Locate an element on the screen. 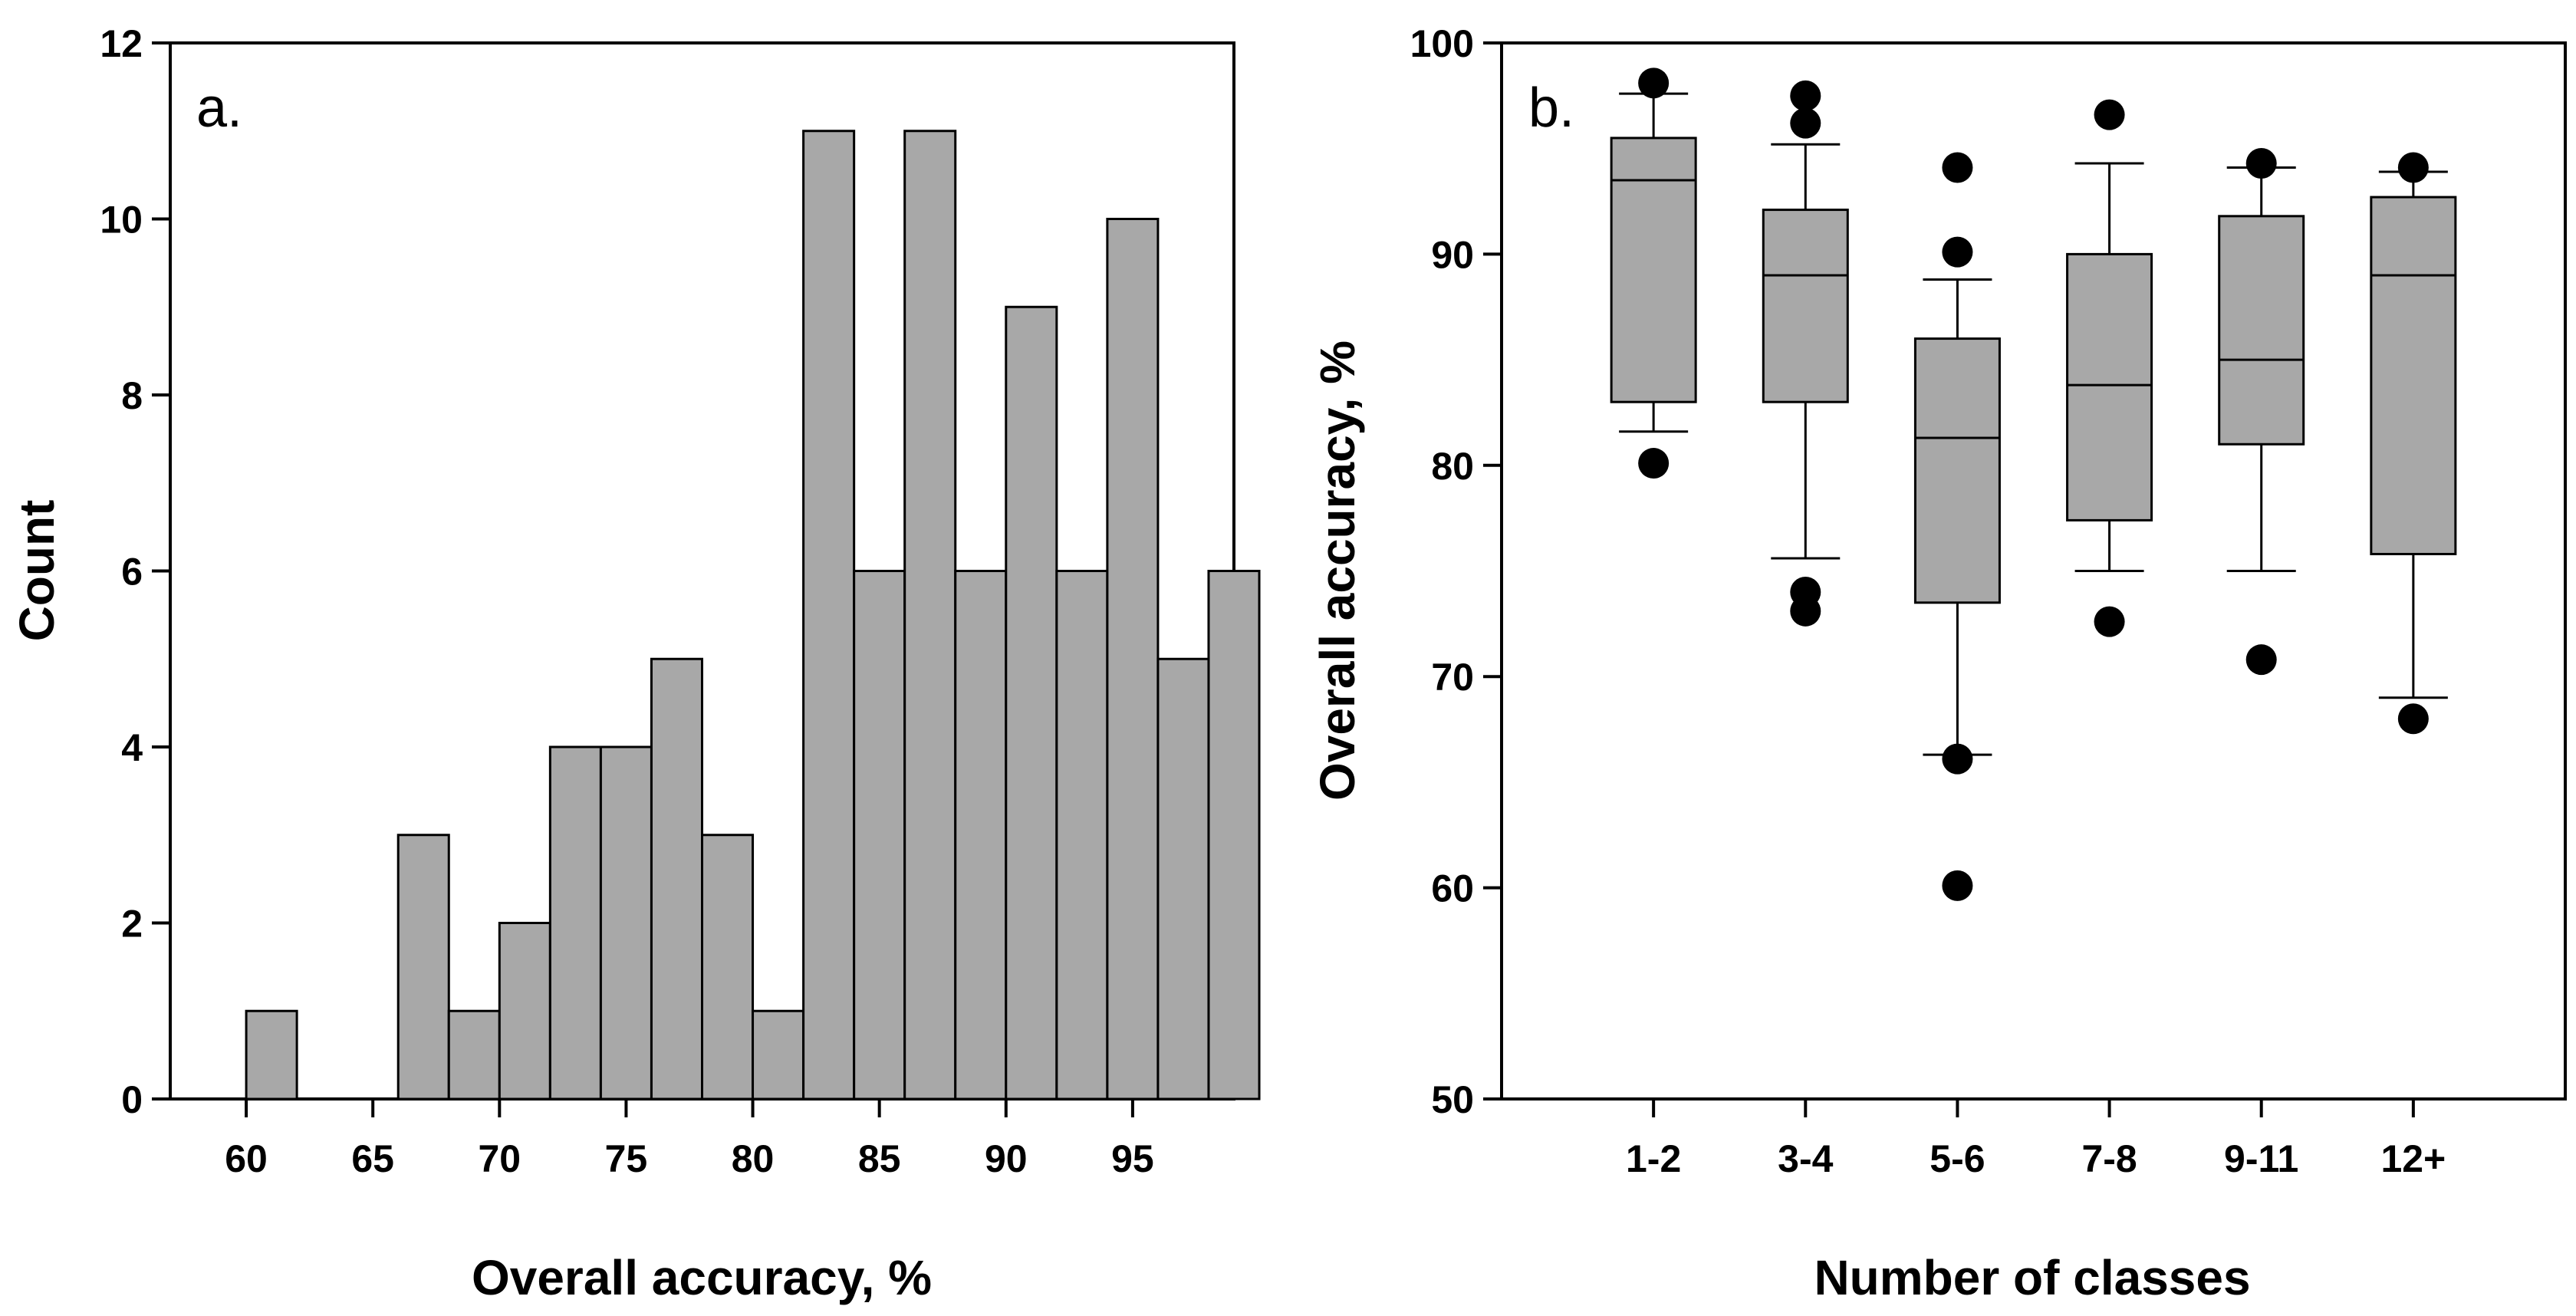 This screenshot has width=2576, height=1316. boxplot-x-axis-title: Number of classes is located at coordinates (2032, 1277).